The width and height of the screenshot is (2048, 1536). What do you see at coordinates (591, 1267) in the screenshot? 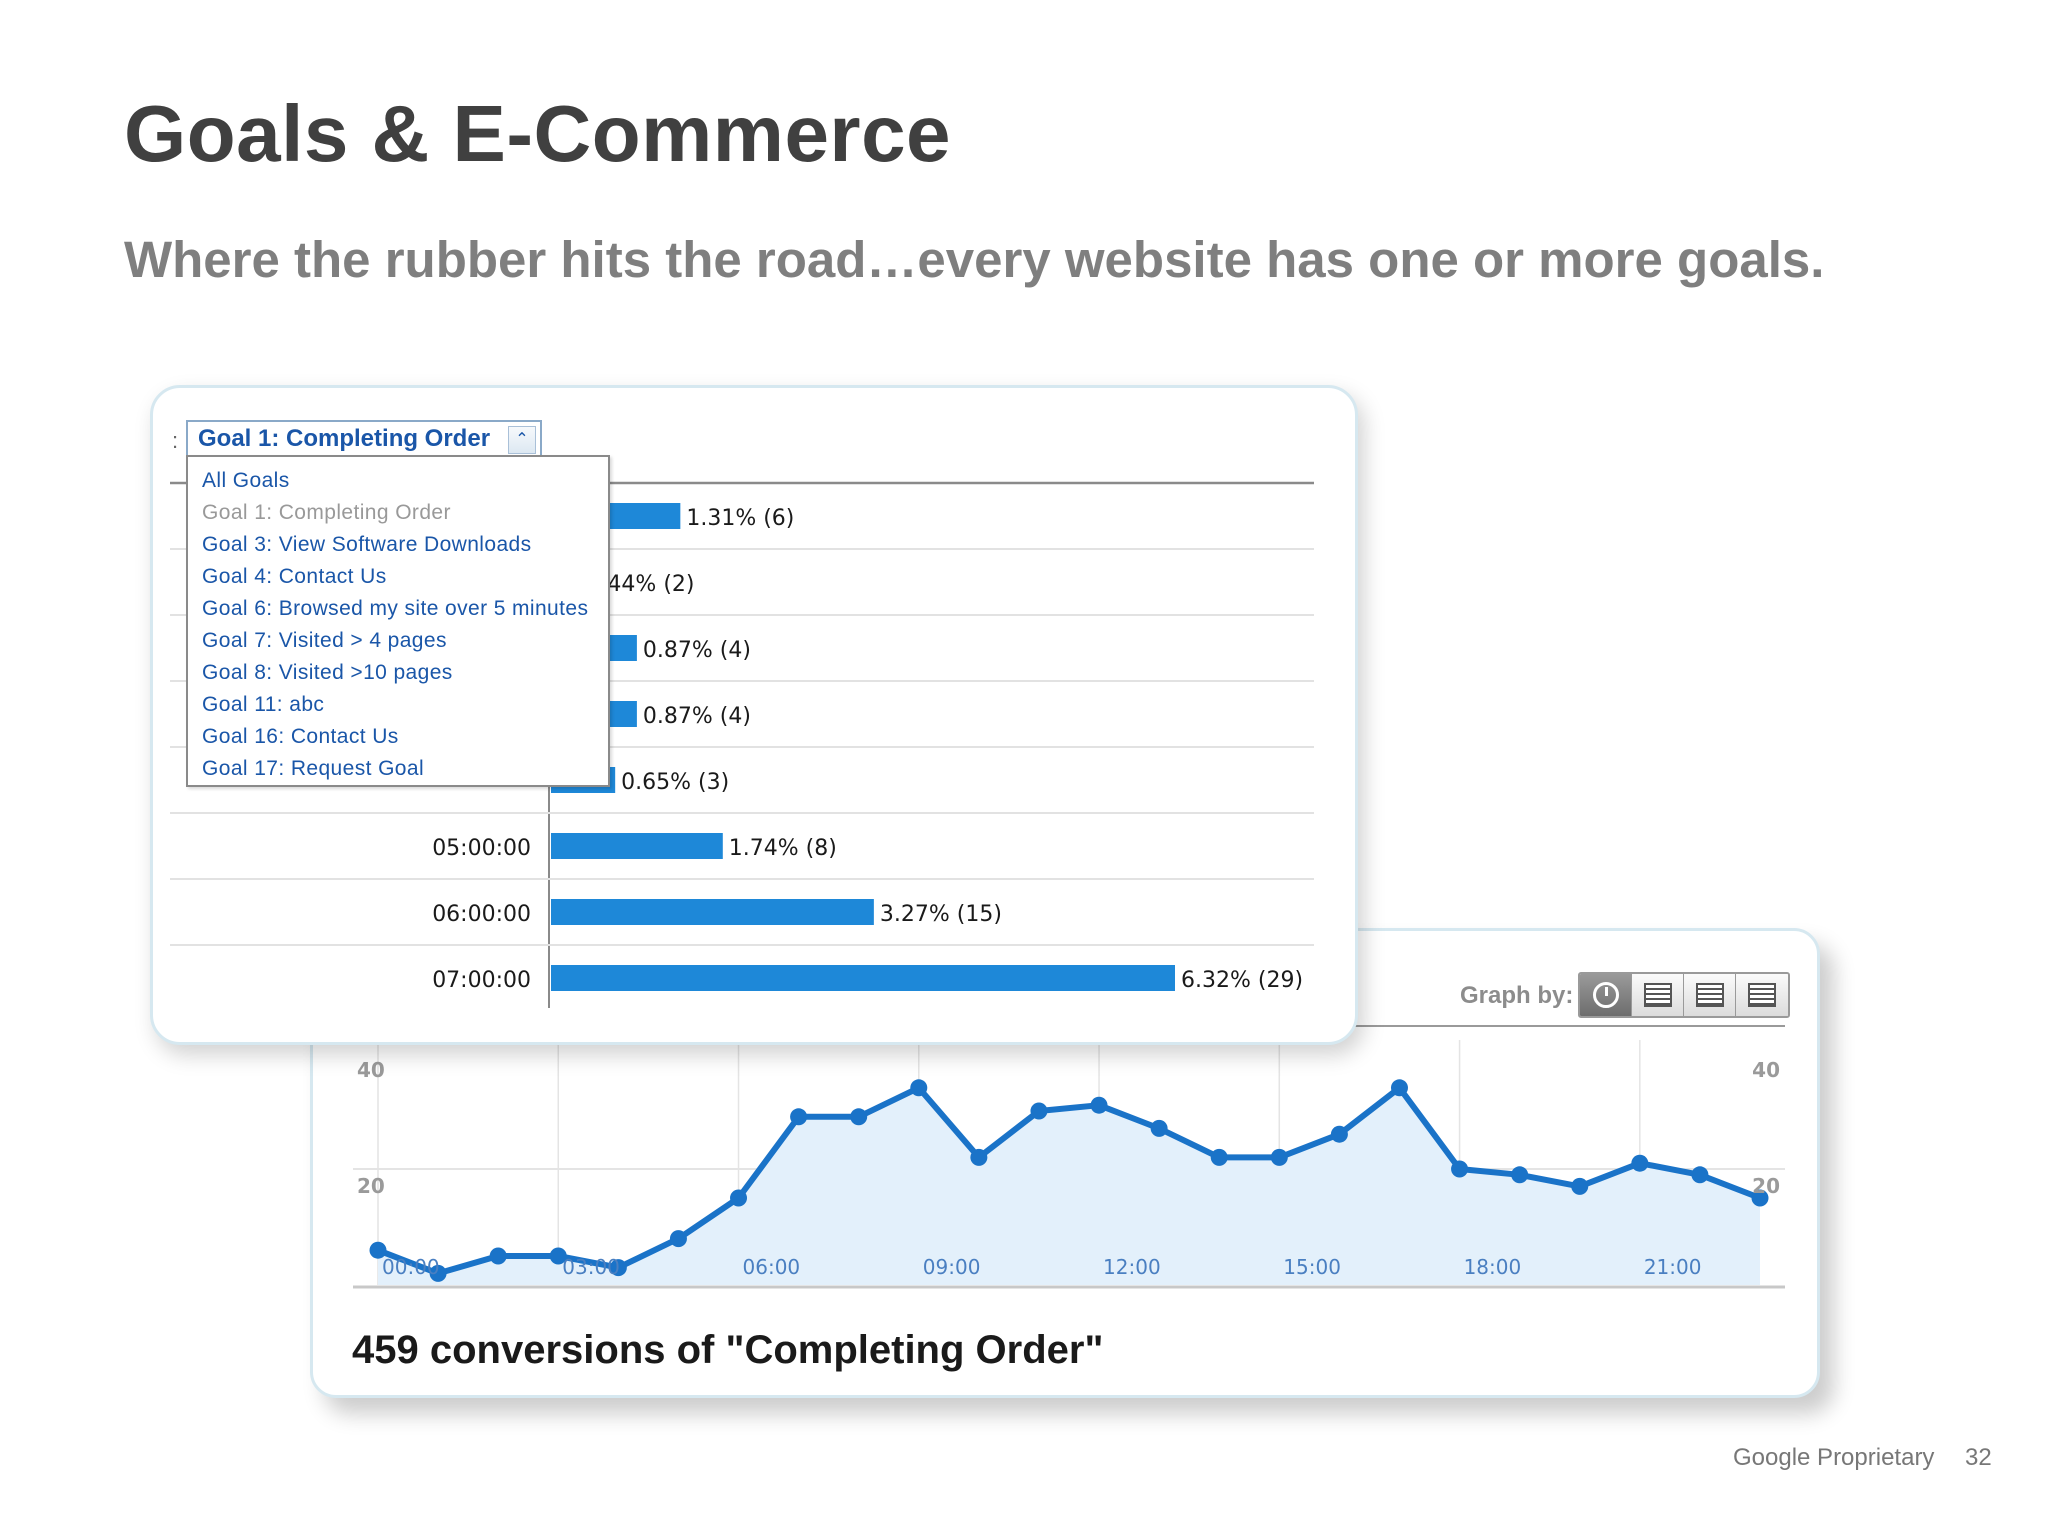
I see `x-tick-label: 03:00` at bounding box center [591, 1267].